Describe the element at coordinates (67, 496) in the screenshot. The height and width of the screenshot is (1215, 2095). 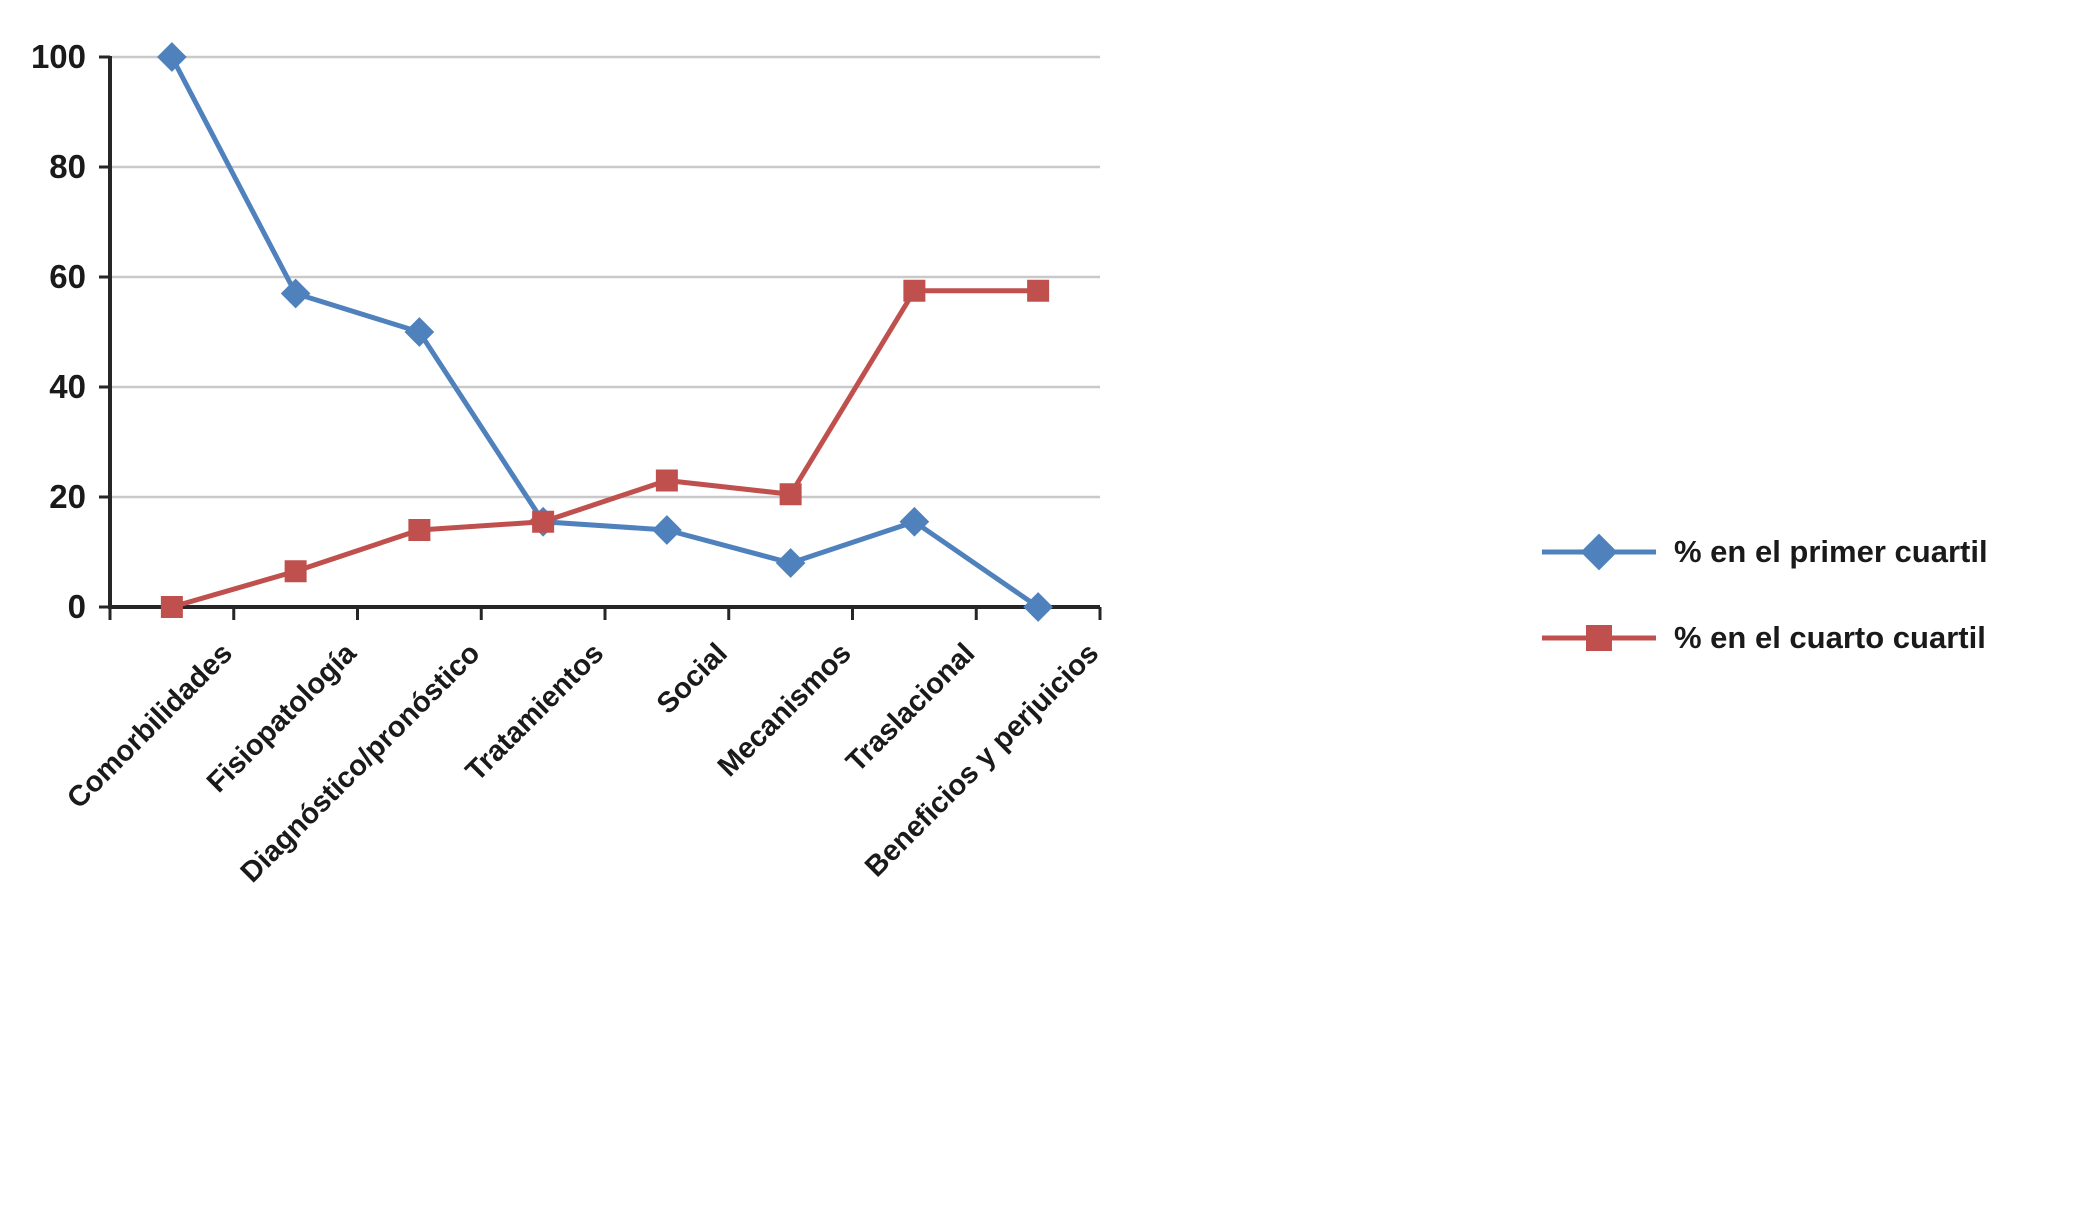
I see `svg-text: 20` at that location.